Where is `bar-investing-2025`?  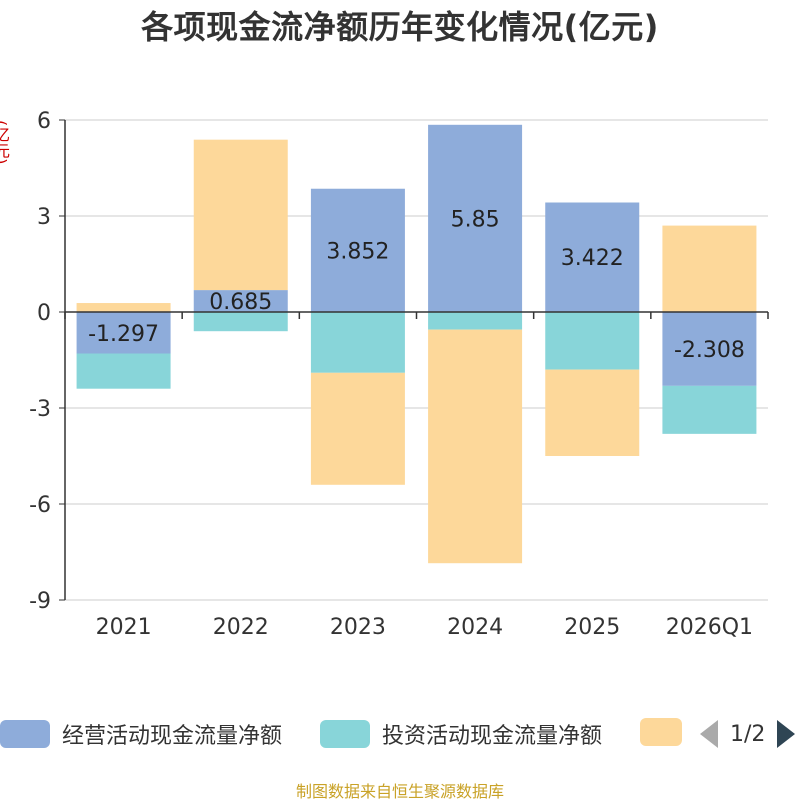 bar-investing-2025 is located at coordinates (592, 341).